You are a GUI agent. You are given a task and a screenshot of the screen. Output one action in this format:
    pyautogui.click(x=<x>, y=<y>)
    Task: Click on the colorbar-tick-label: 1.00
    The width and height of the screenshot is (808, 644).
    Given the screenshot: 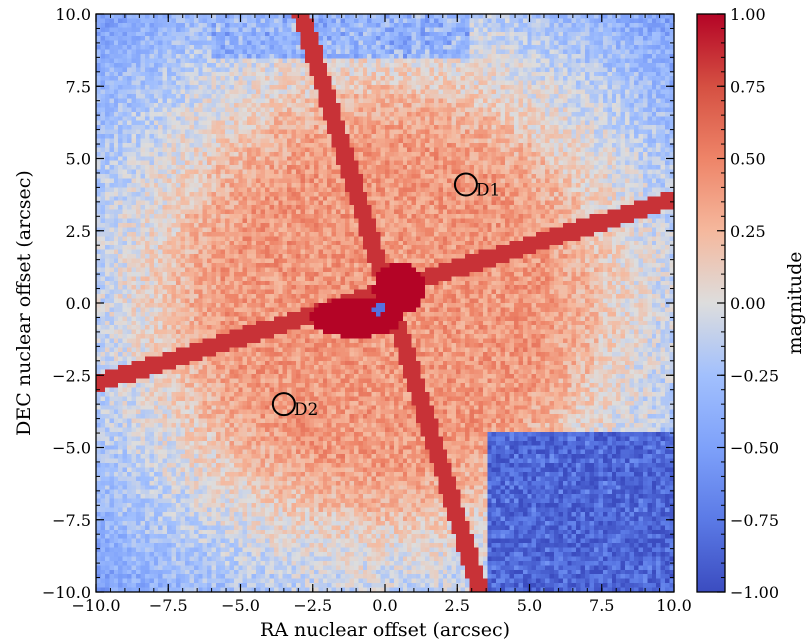 What is the action you would take?
    pyautogui.click(x=748, y=14)
    